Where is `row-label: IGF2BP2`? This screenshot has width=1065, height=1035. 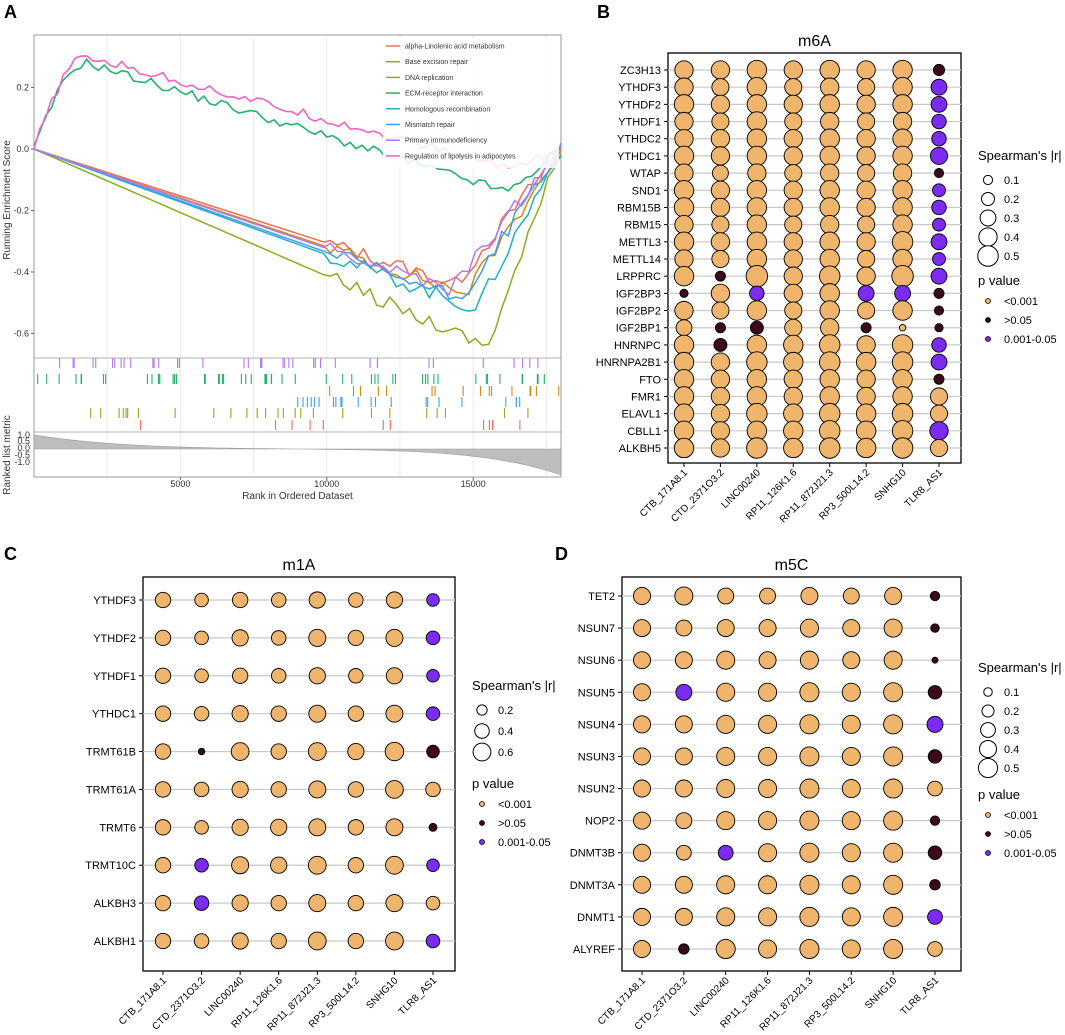 row-label: IGF2BP2 is located at coordinates (638, 312).